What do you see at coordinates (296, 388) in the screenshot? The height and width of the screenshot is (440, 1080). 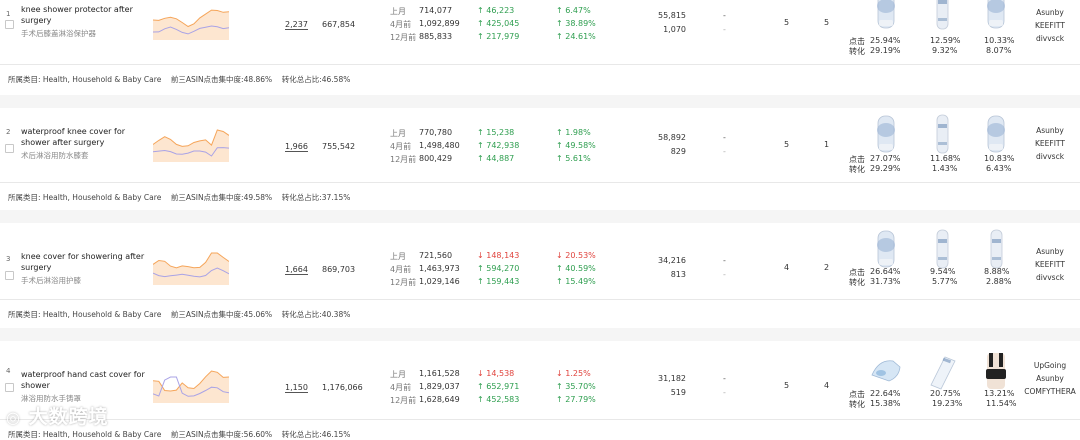 I see `search-rank-link: 1,150` at bounding box center [296, 388].